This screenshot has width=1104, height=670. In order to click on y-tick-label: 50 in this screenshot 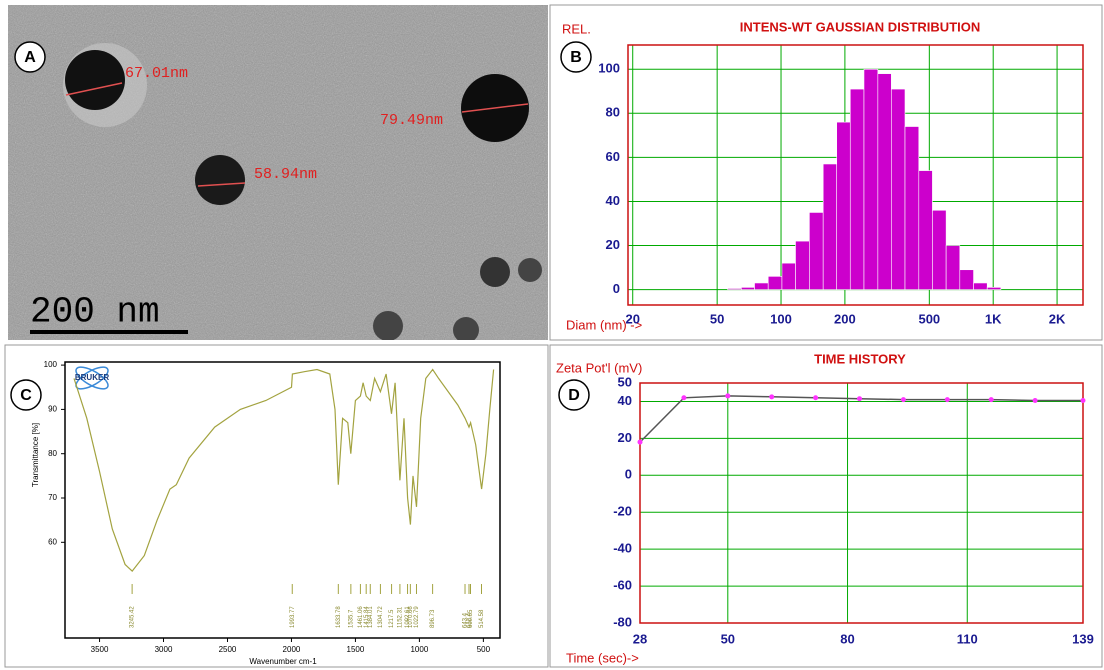, I will do `click(625, 381)`.